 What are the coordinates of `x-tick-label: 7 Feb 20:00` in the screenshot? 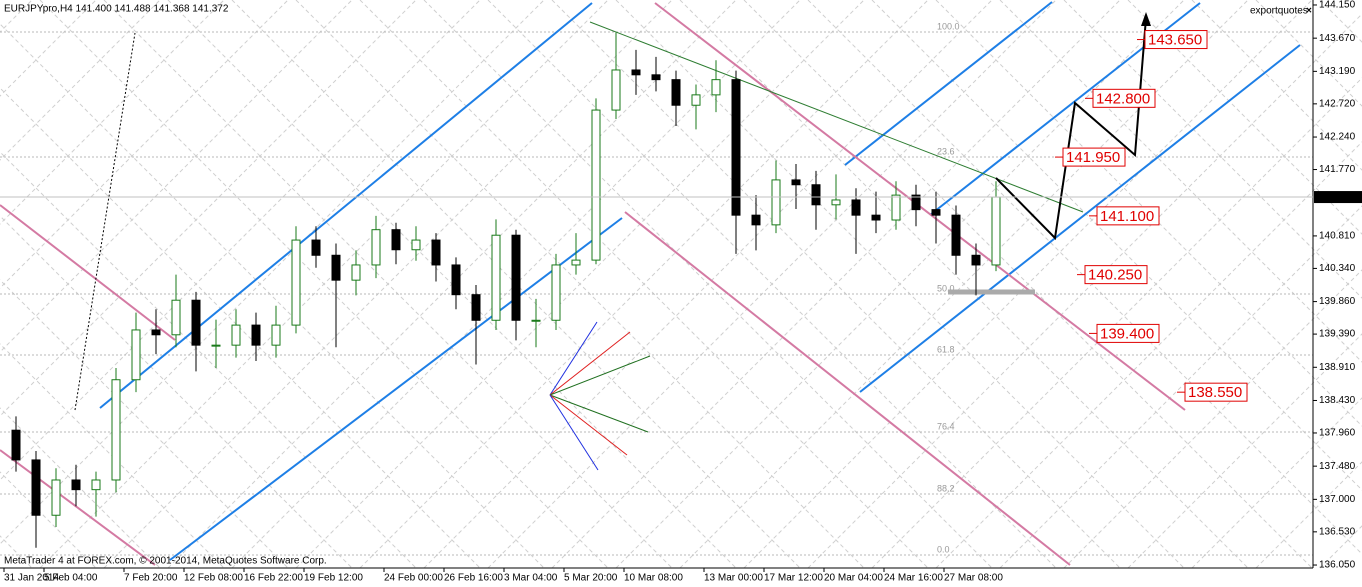 It's located at (151, 578).